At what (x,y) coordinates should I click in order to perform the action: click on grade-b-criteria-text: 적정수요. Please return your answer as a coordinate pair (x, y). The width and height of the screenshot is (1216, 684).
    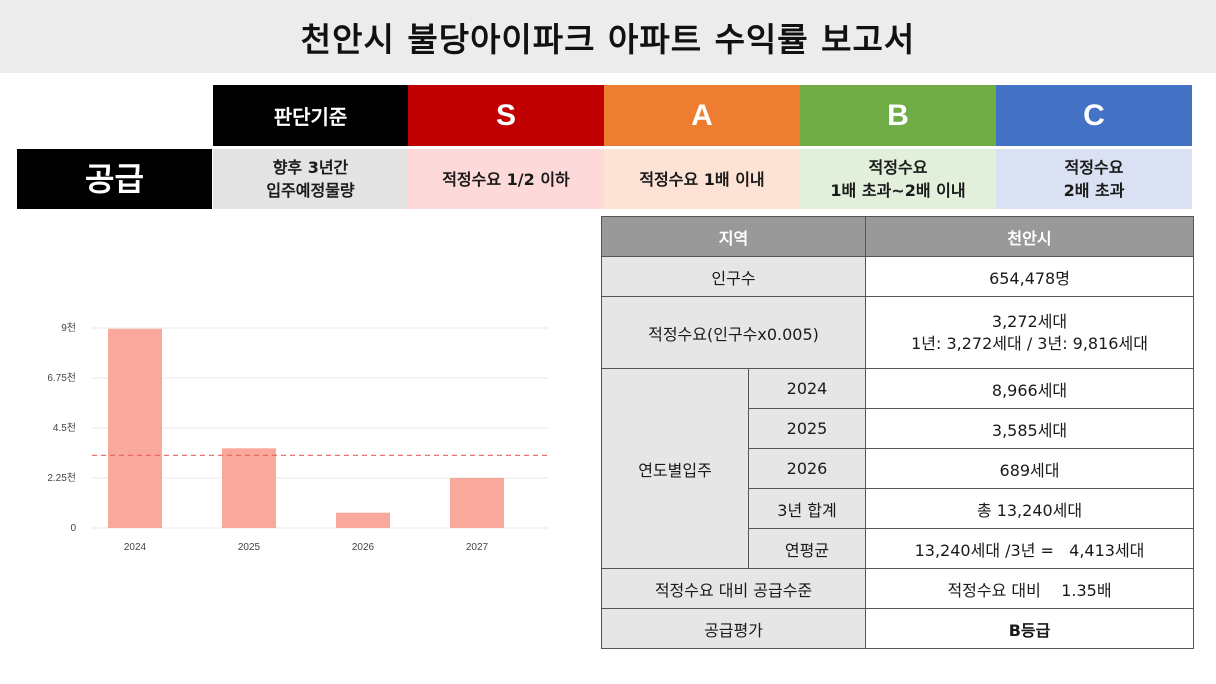
    Looking at the image, I should click on (898, 167).